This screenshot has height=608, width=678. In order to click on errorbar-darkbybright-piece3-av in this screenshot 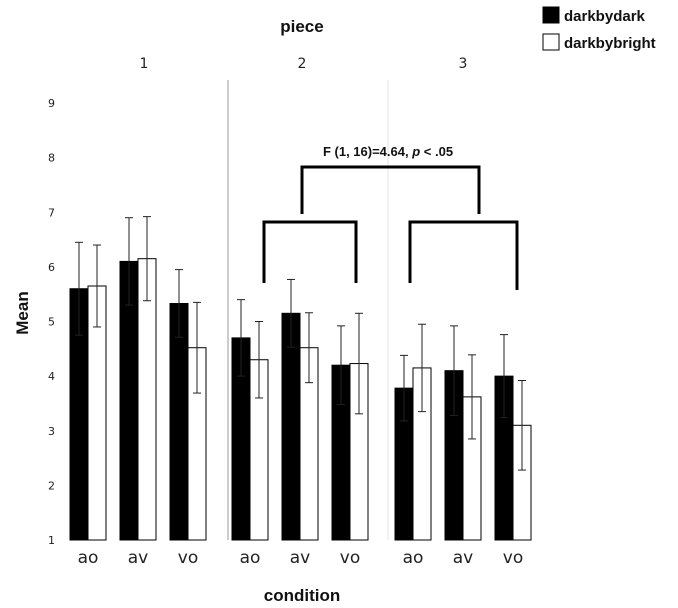, I will do `click(472, 397)`.